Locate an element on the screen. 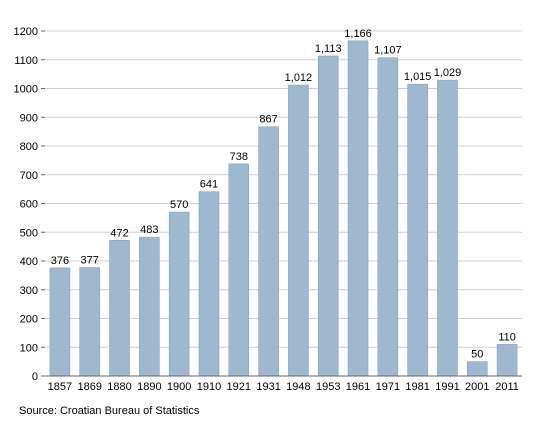 This screenshot has height=430, width=550. x-tick-label-1981: 1981 is located at coordinates (417, 387).